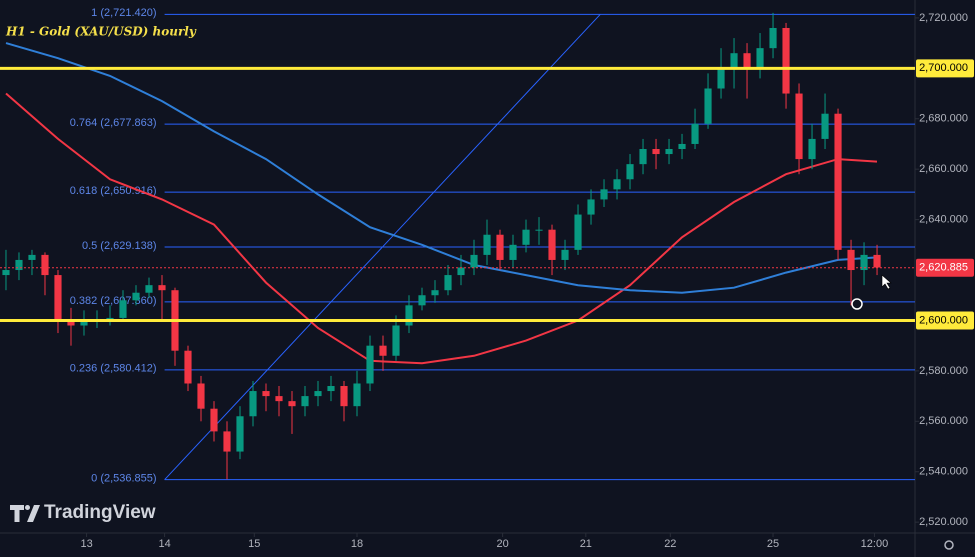 Image resolution: width=975 pixels, height=557 pixels. What do you see at coordinates (101, 32) in the screenshot?
I see `chart-title: H1 - Gold (XAU/USD) hourly` at bounding box center [101, 32].